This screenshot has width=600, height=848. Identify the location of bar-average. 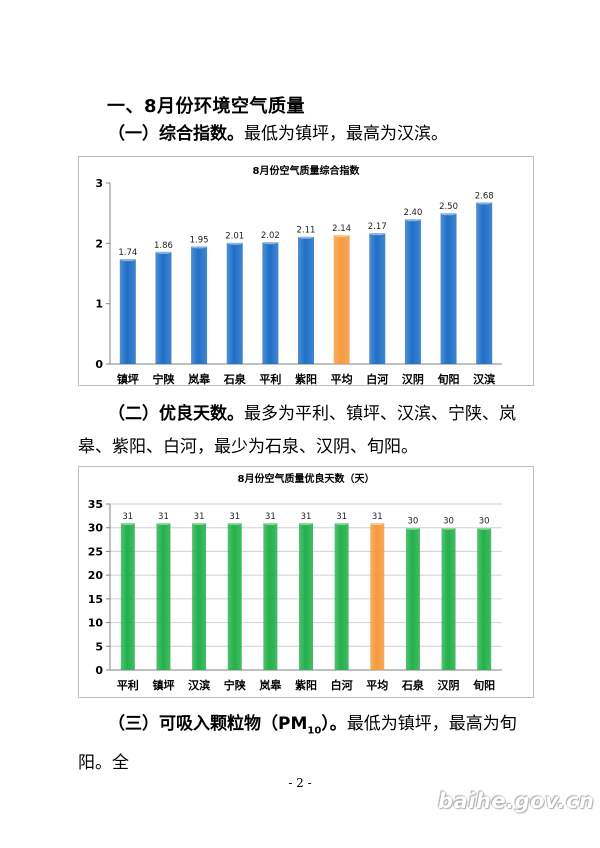
(341, 299).